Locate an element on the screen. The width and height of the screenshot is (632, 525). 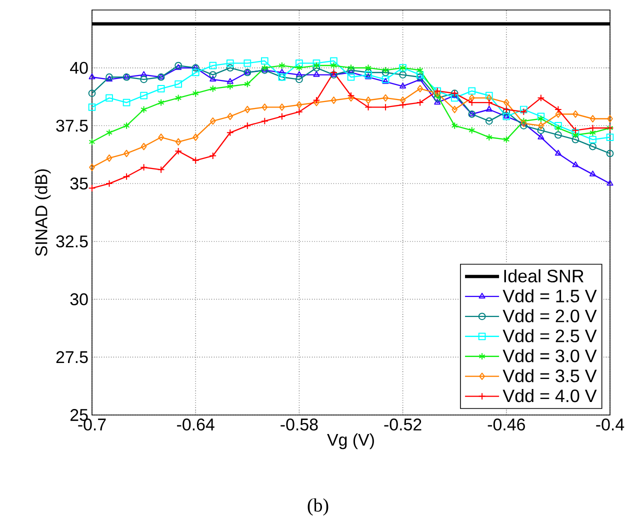
x-axis-title: Vg (V) is located at coordinates (350, 441).